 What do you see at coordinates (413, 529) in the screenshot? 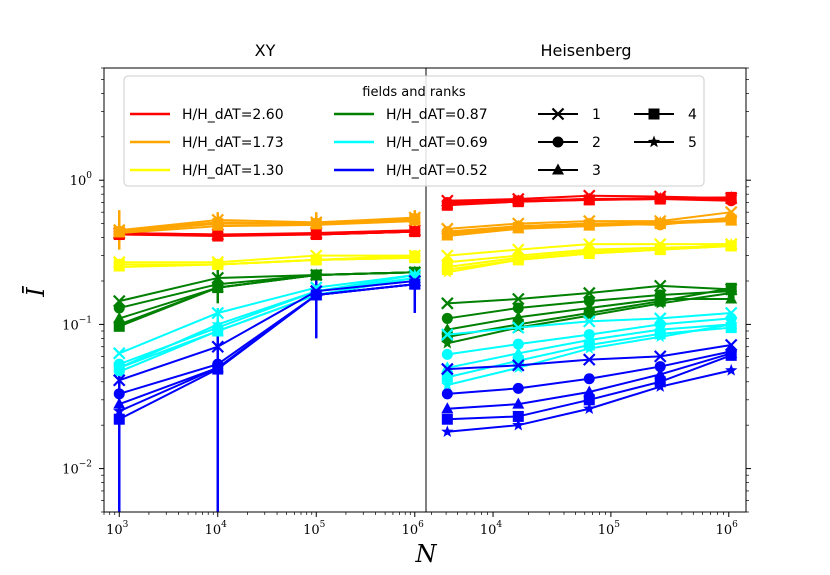
I see `x-tick-label: 10⁶` at bounding box center [413, 529].